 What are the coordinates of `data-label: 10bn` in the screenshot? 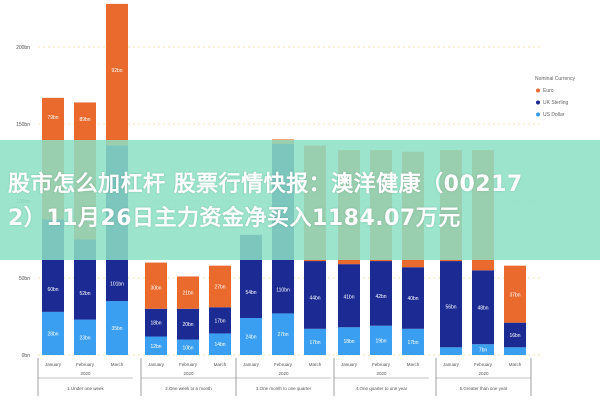 It's located at (187, 348).